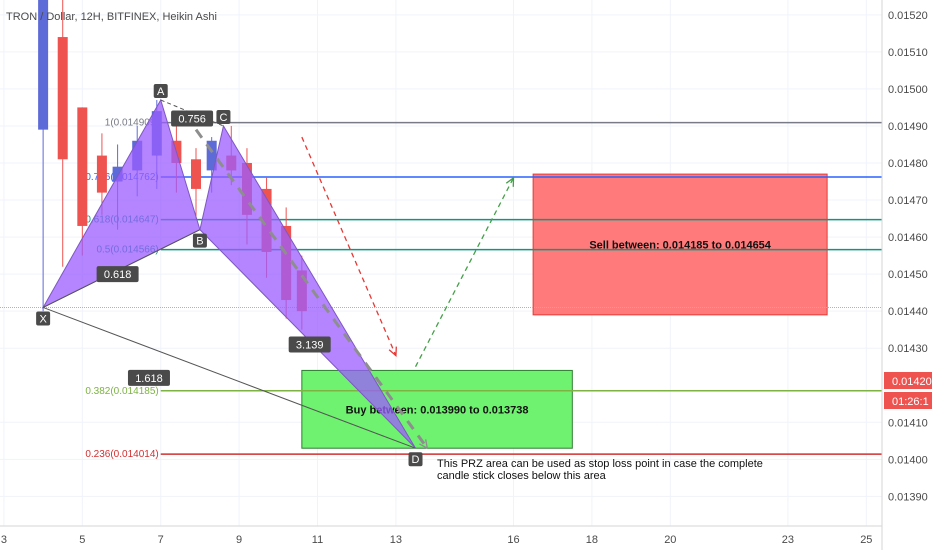  I want to click on sell-zone-box, so click(680, 244).